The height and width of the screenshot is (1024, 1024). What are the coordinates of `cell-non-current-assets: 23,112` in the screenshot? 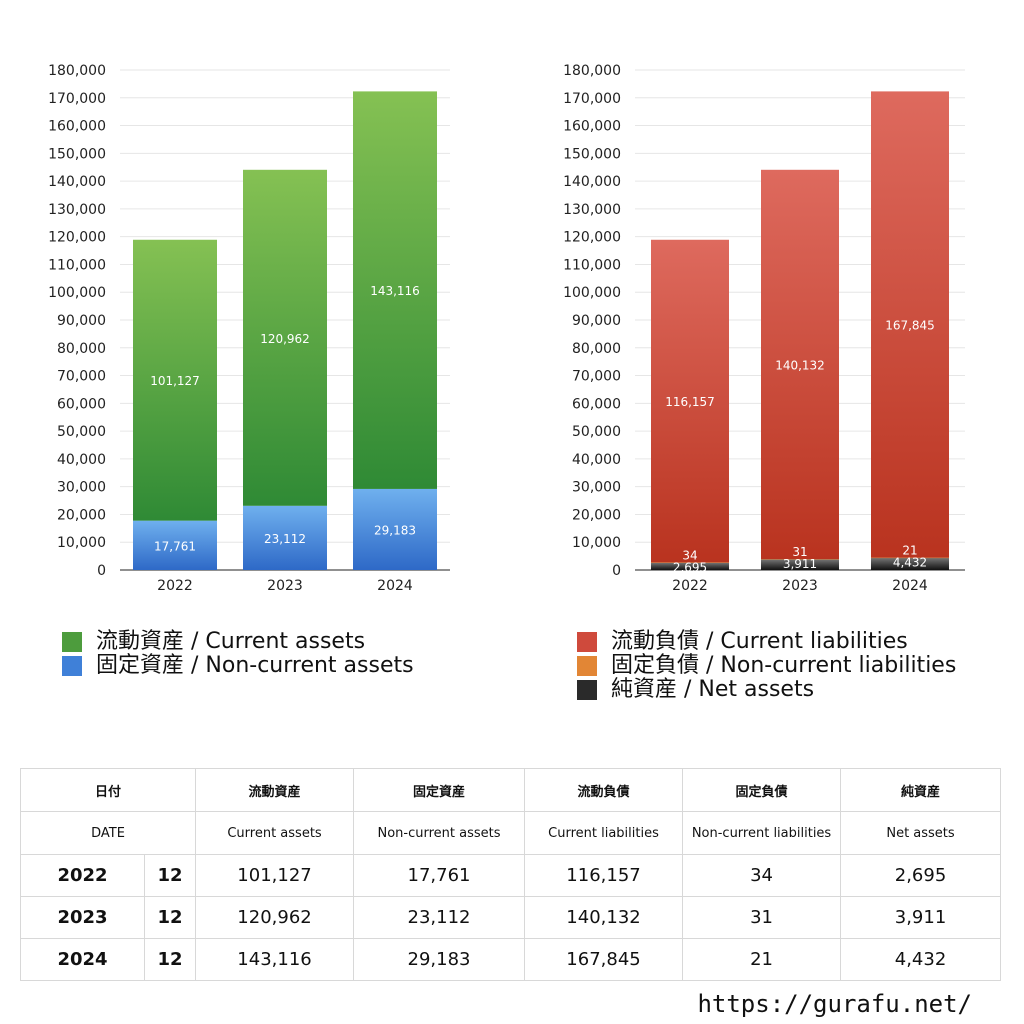 It's located at (439, 917).